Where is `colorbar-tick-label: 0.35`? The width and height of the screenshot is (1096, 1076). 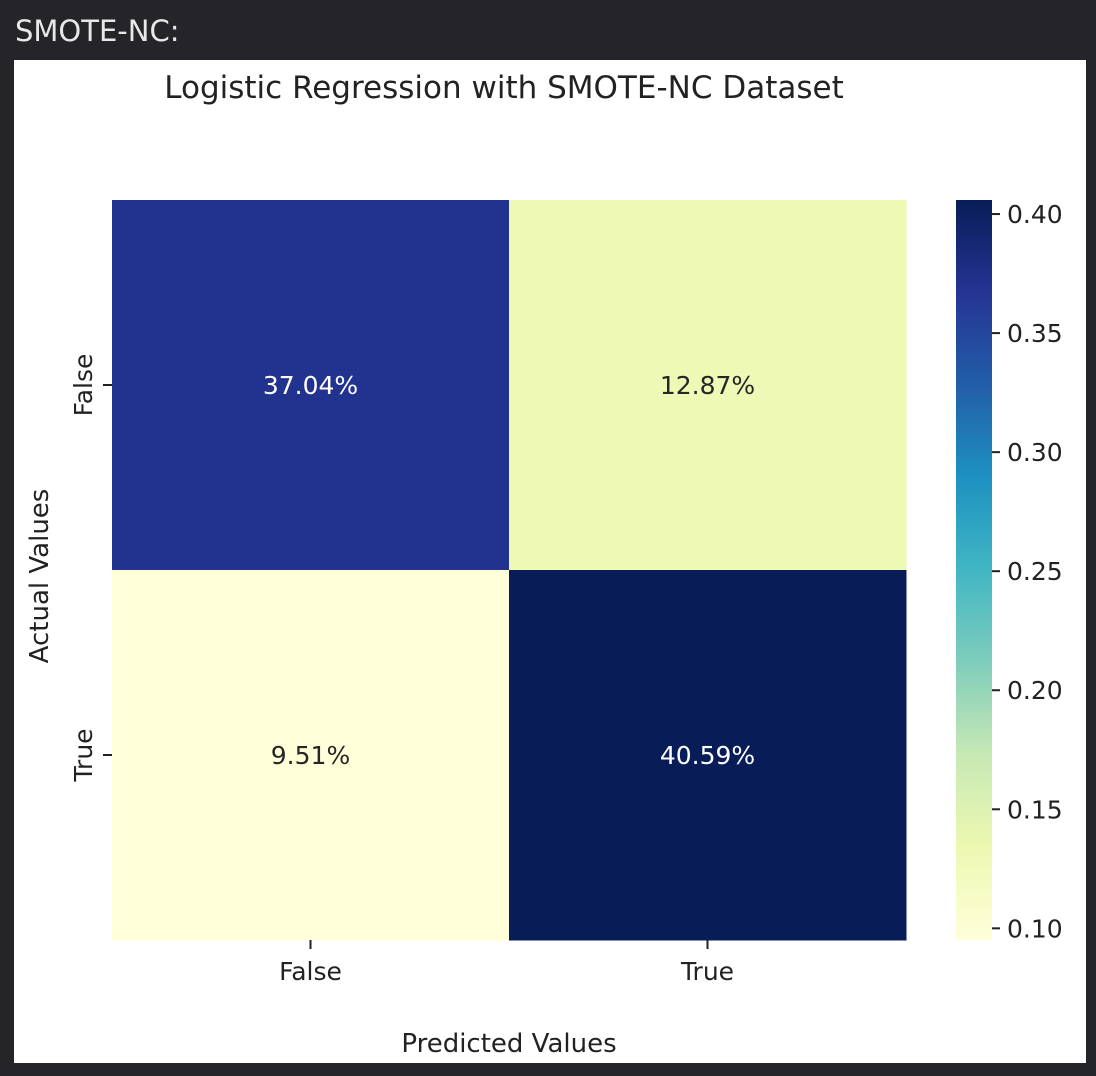 colorbar-tick-label: 0.35 is located at coordinates (1035, 333).